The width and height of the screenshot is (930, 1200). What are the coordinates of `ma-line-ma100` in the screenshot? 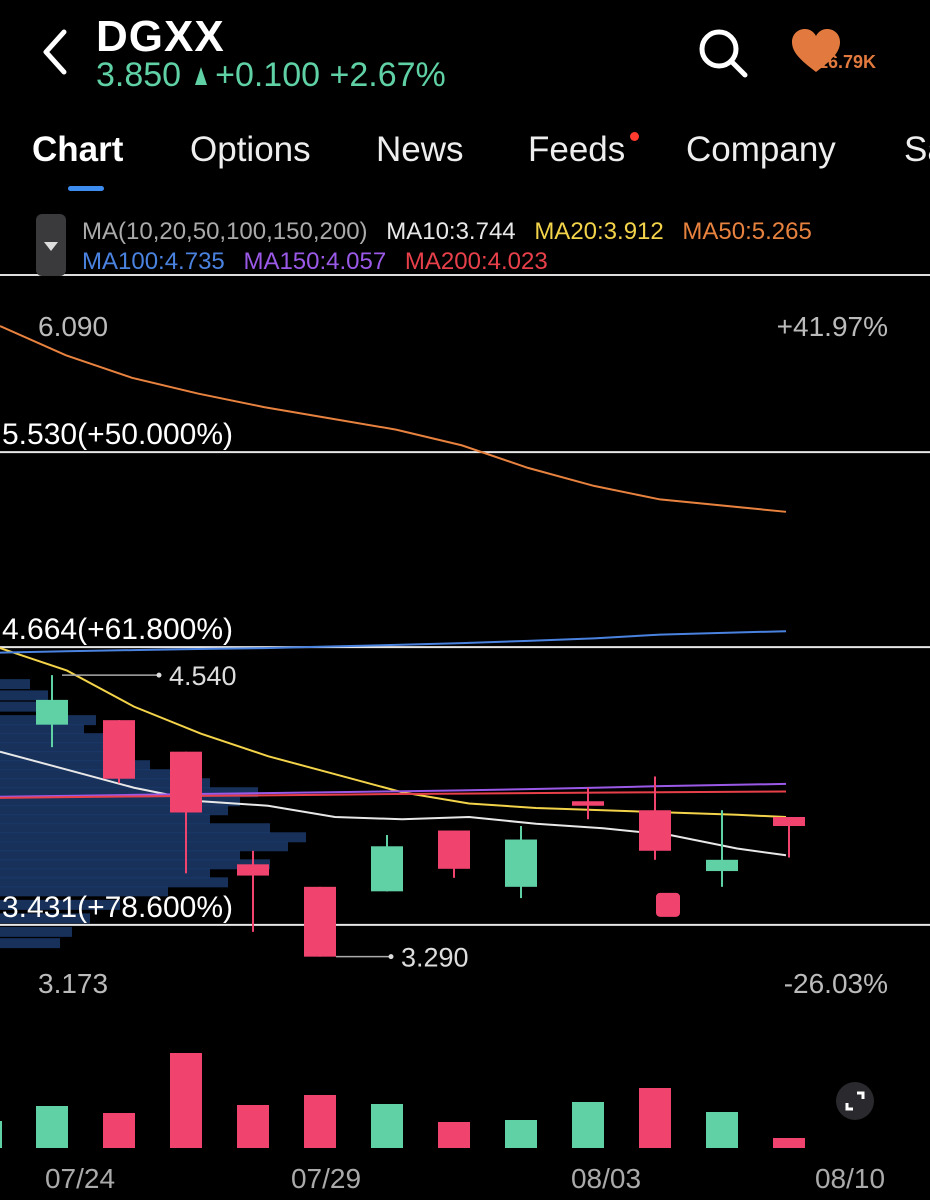 It's located at (393, 642).